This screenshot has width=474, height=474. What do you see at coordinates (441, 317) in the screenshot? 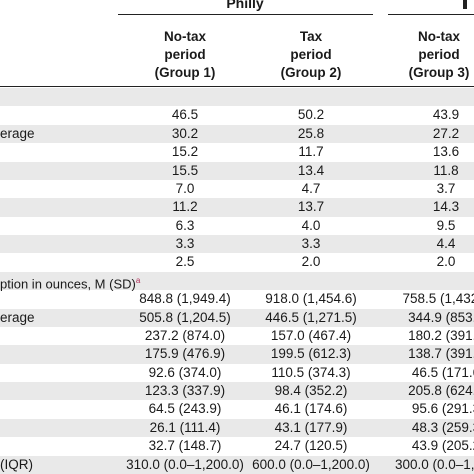
I see `cell-group-3: 344.9 (853.4` at bounding box center [441, 317].